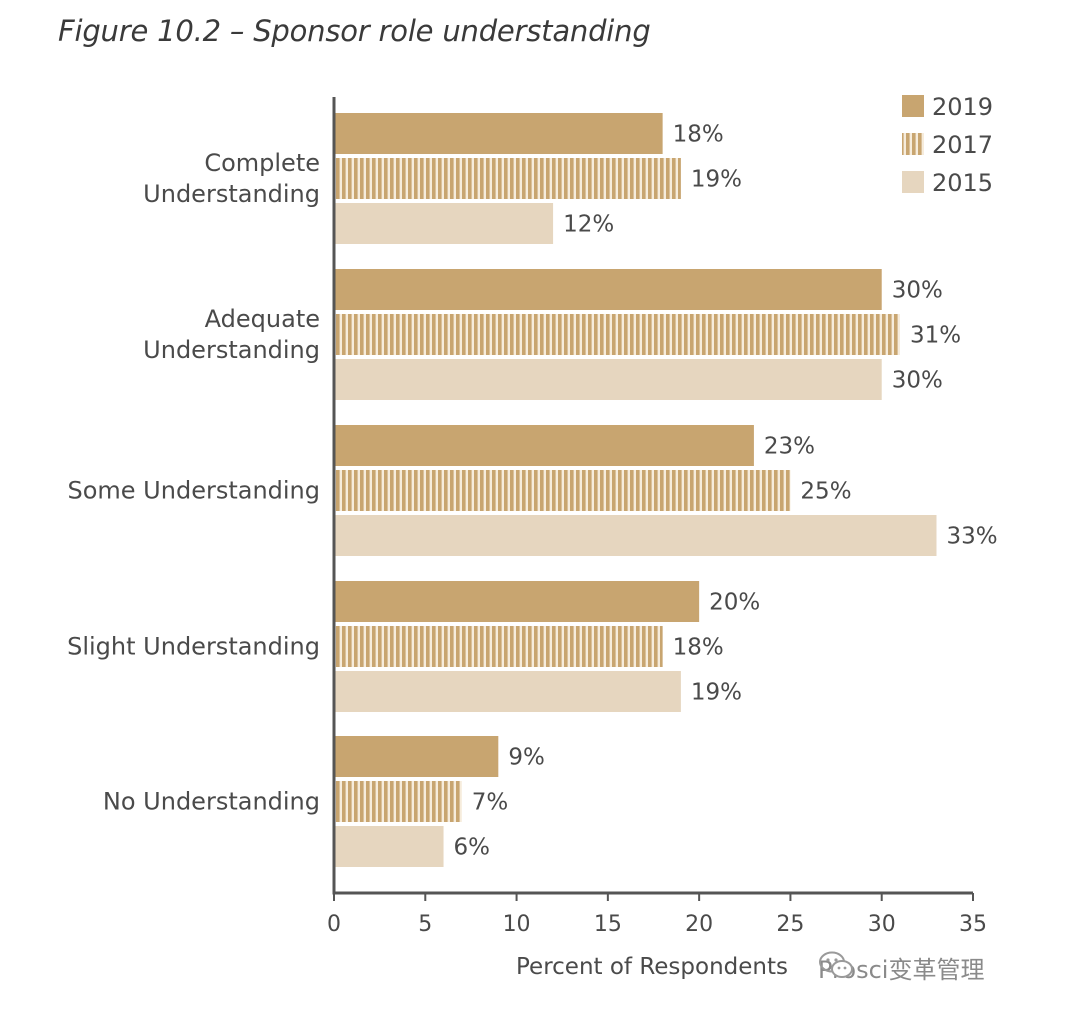  I want to click on data-label: 33%, so click(971, 537).